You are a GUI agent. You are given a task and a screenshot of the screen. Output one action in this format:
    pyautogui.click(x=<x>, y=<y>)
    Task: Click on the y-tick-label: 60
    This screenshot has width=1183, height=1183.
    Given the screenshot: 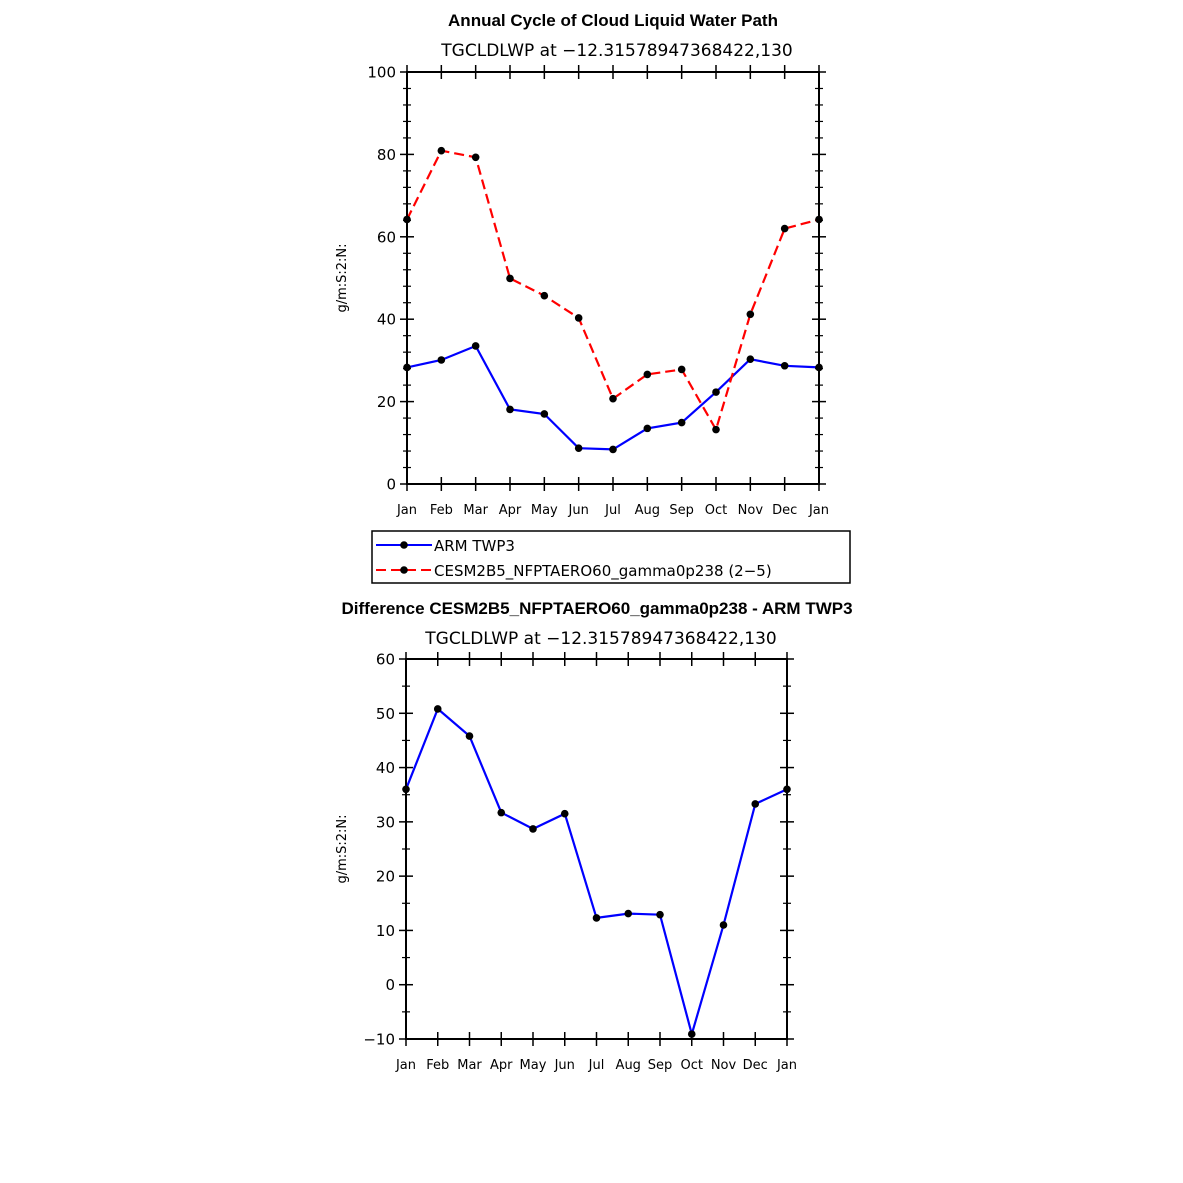 What is the action you would take?
    pyautogui.click(x=385, y=660)
    